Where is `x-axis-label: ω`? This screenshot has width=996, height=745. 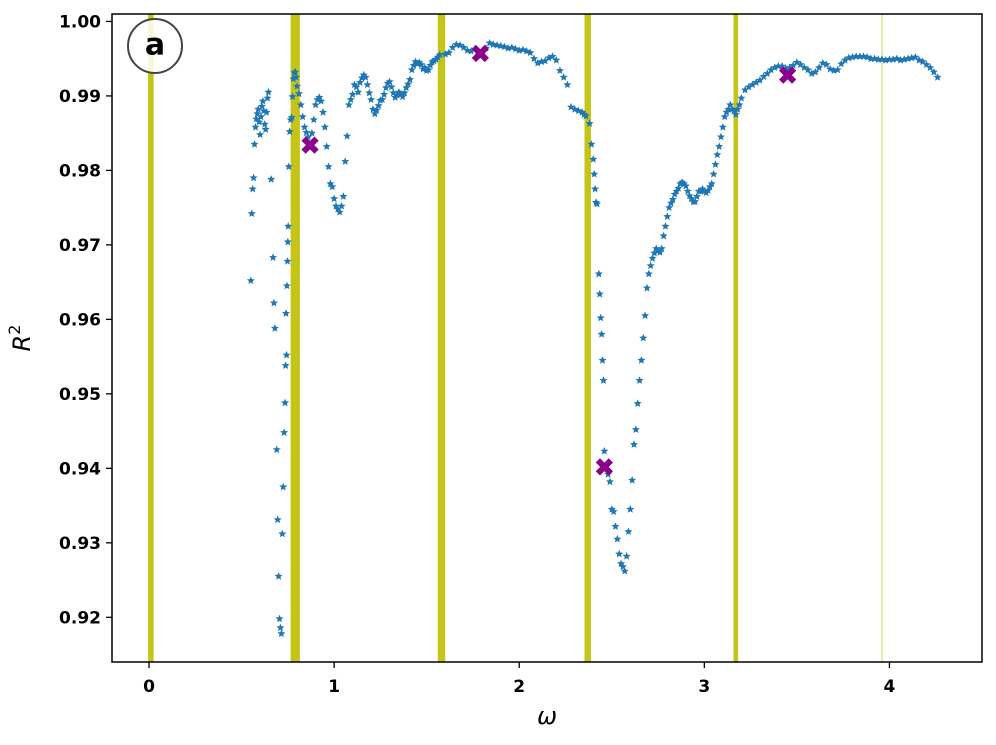 x-axis-label: ω is located at coordinates (547, 716).